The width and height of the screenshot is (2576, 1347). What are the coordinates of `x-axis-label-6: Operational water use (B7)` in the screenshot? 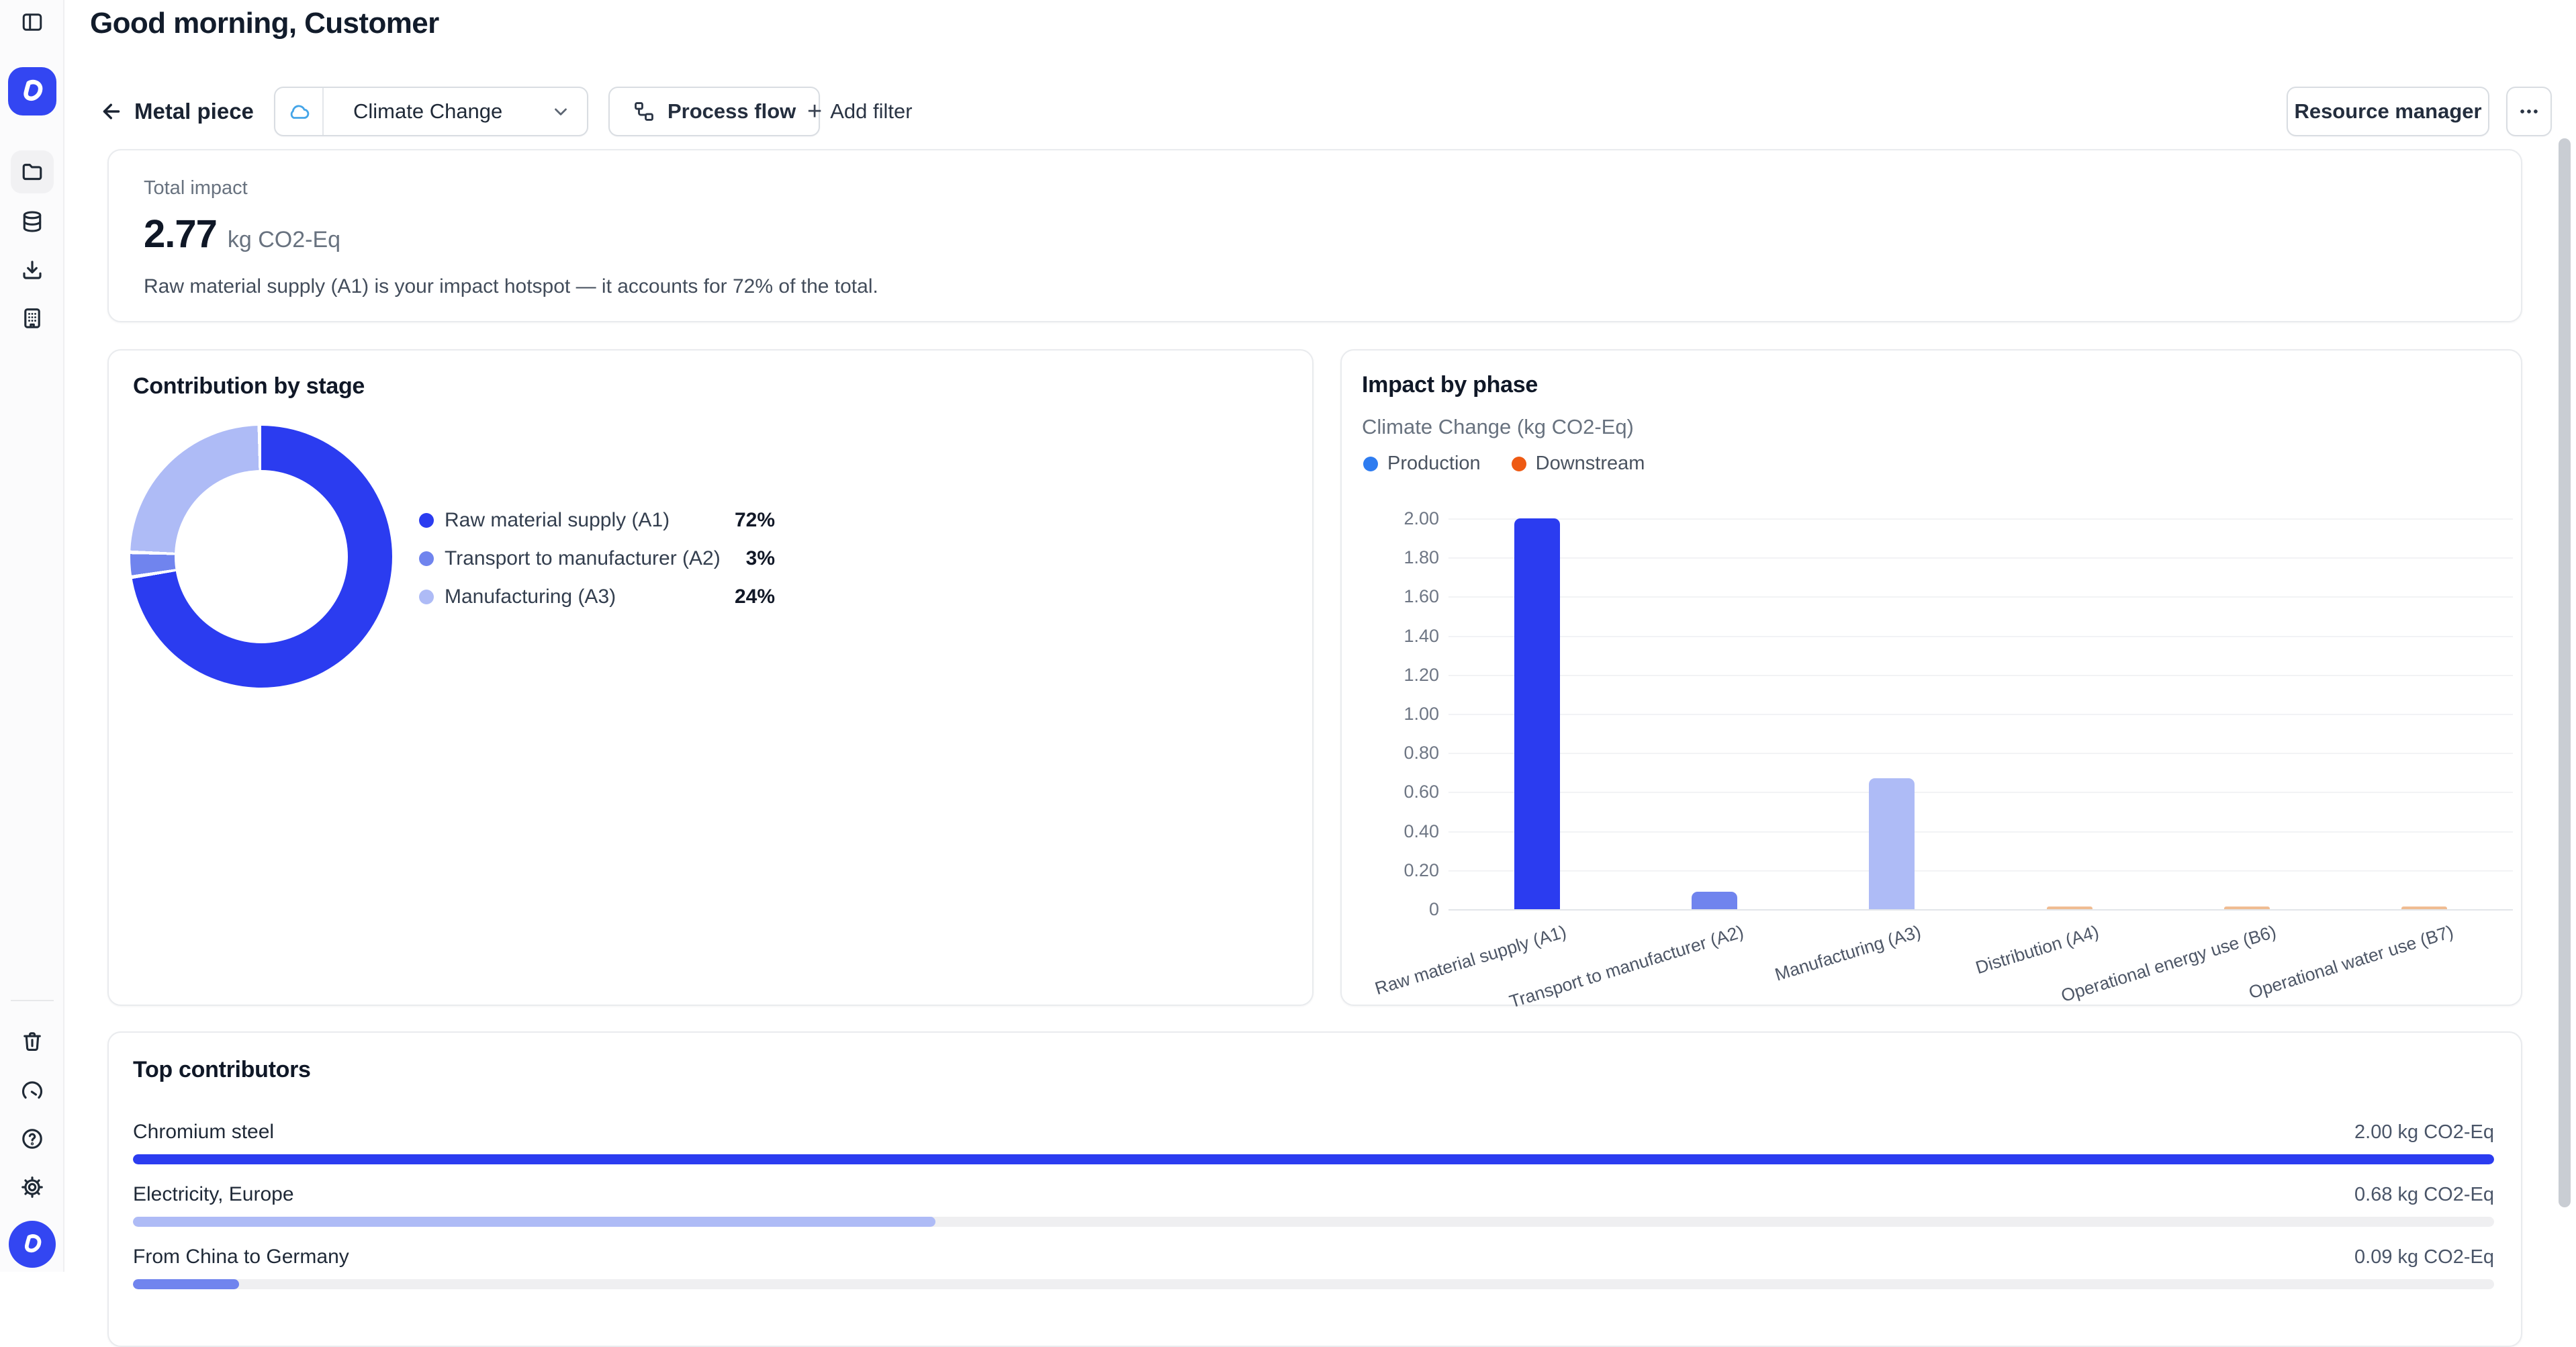 It's located at (2351, 962).